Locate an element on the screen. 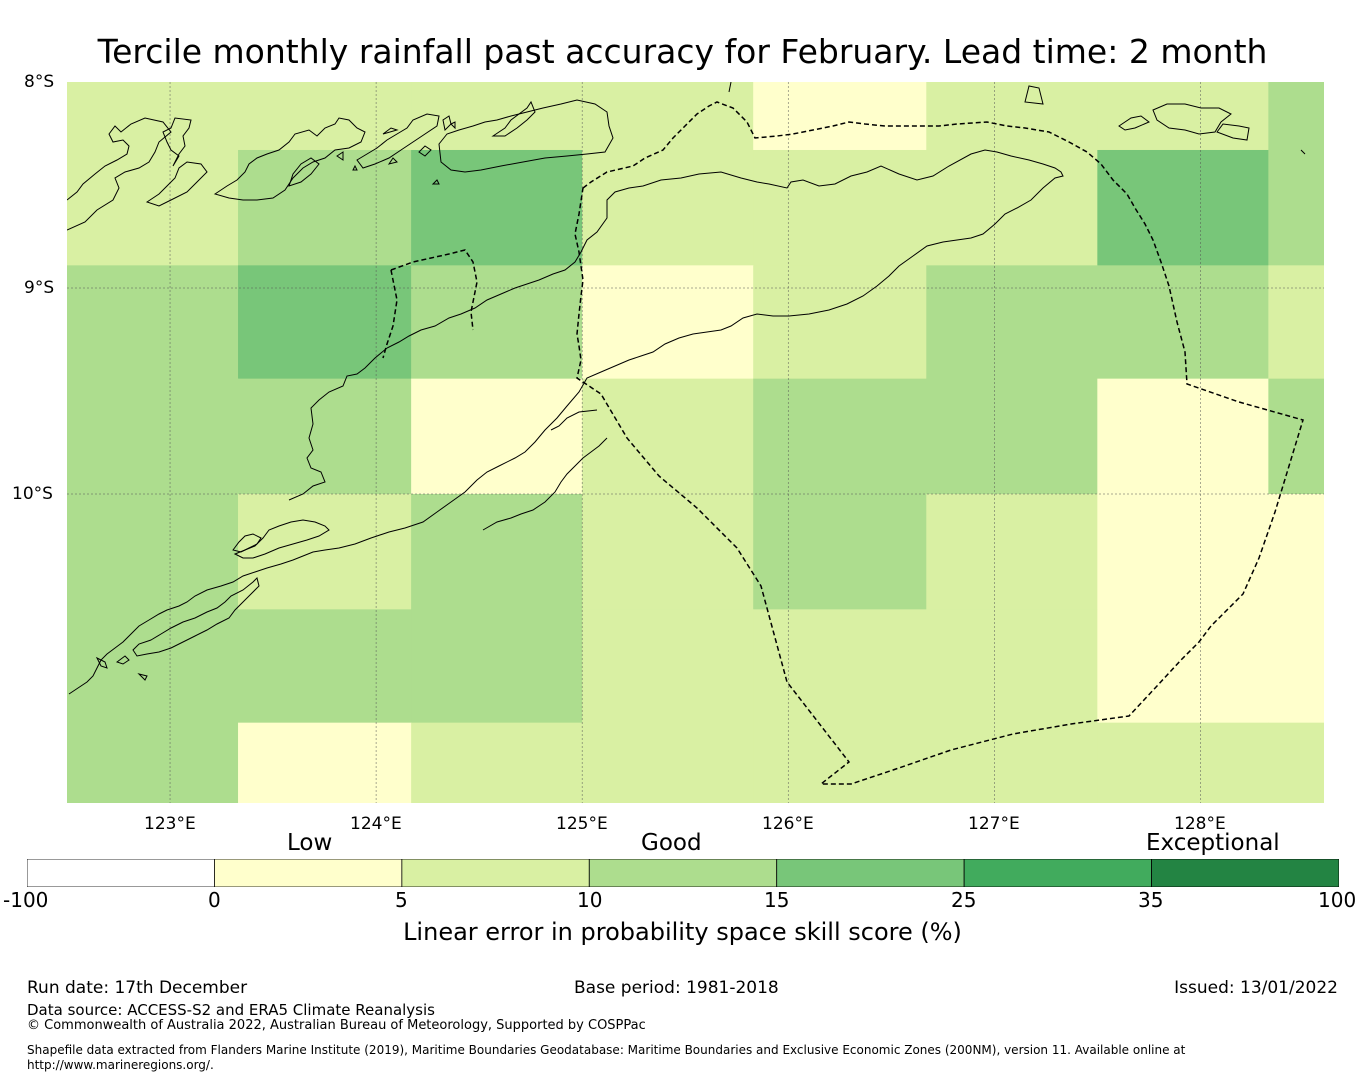  colorbar is located at coordinates (683, 873).